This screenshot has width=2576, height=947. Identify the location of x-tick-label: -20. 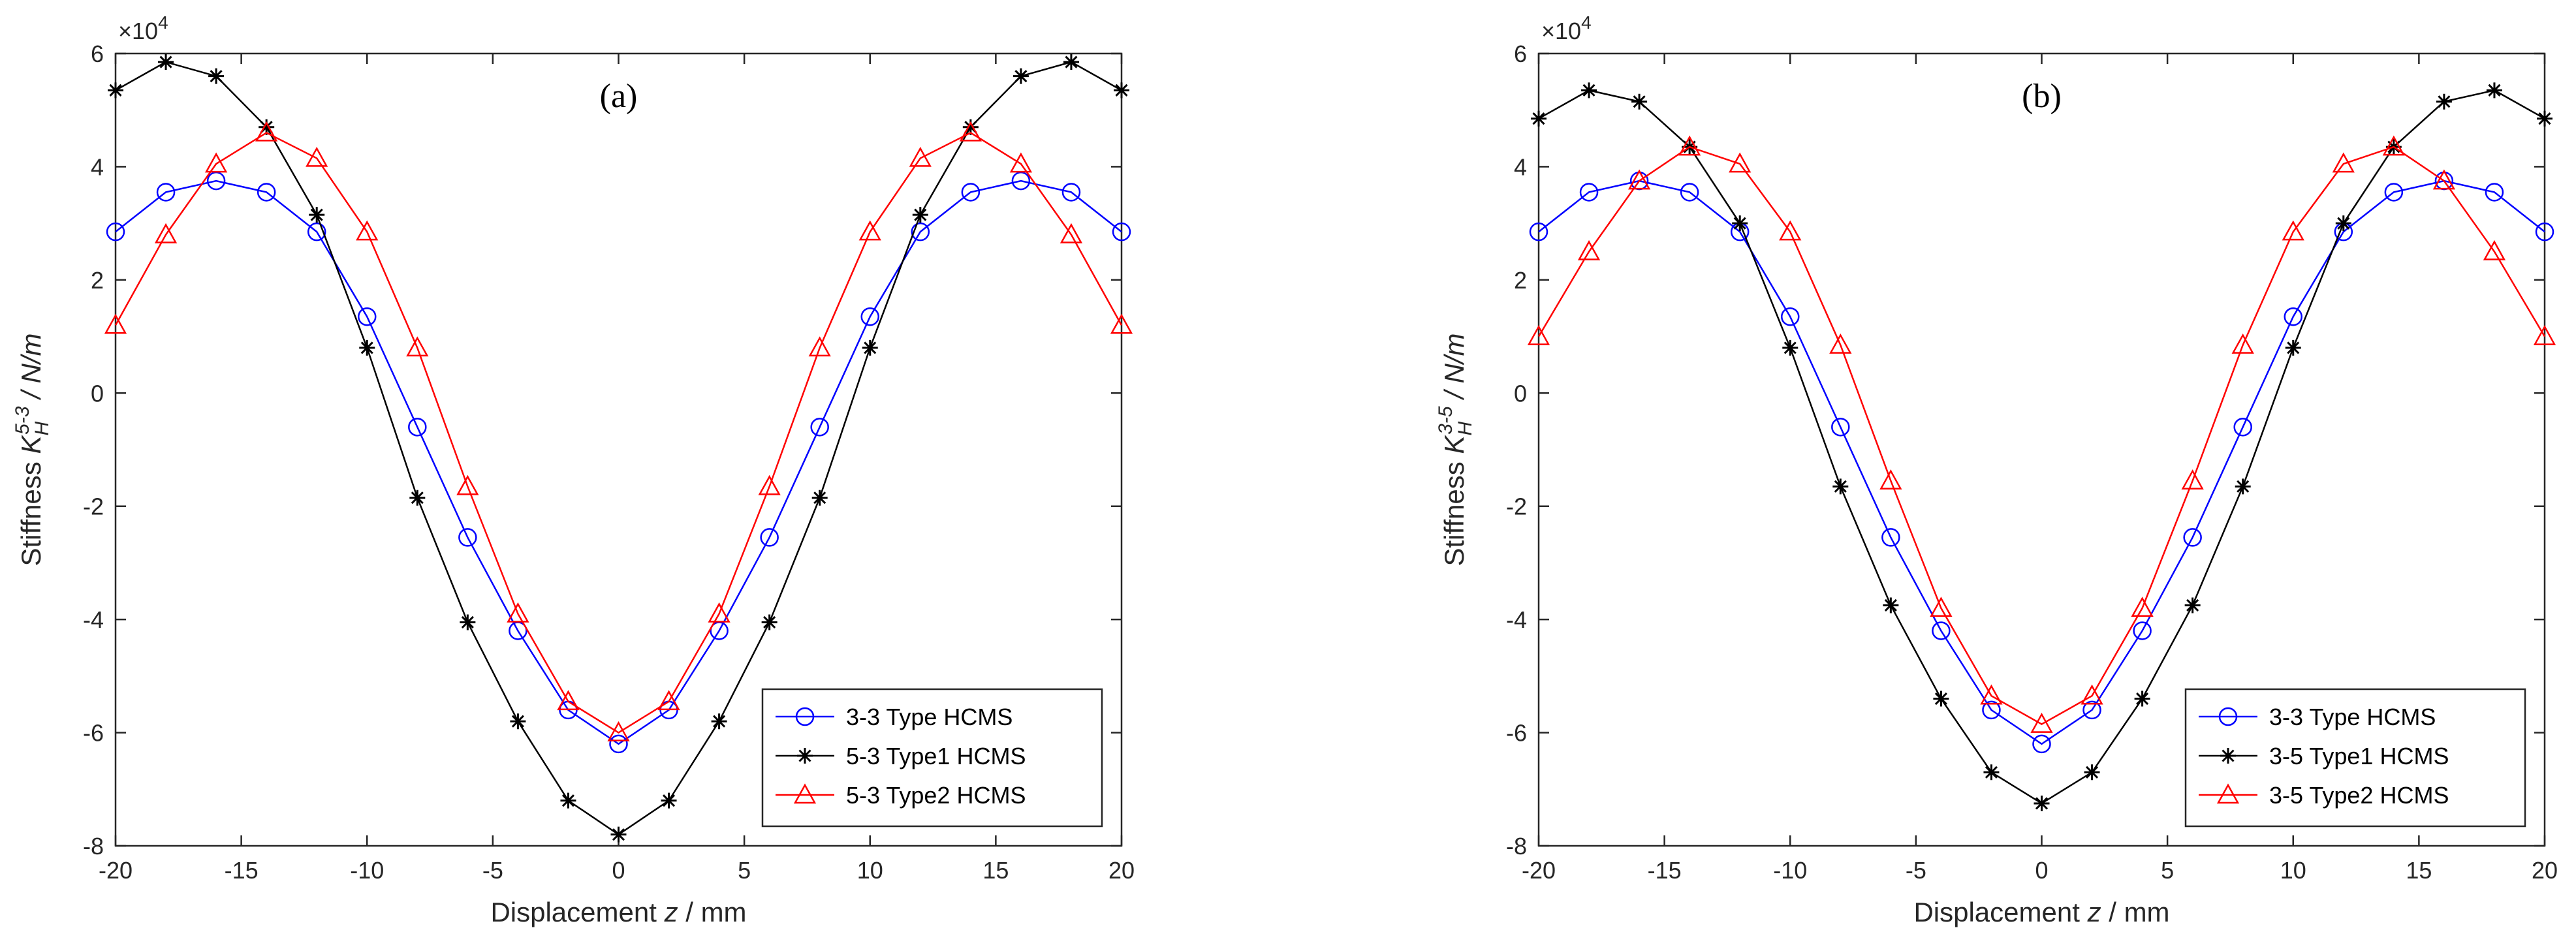
(116, 870).